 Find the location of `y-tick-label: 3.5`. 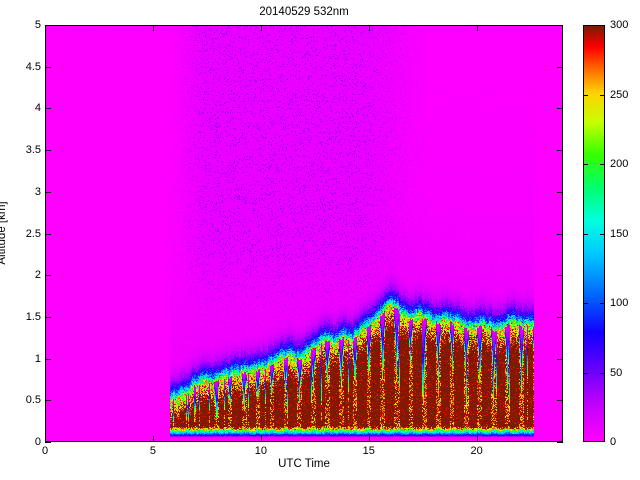

y-tick-label: 3.5 is located at coordinates (33, 150).